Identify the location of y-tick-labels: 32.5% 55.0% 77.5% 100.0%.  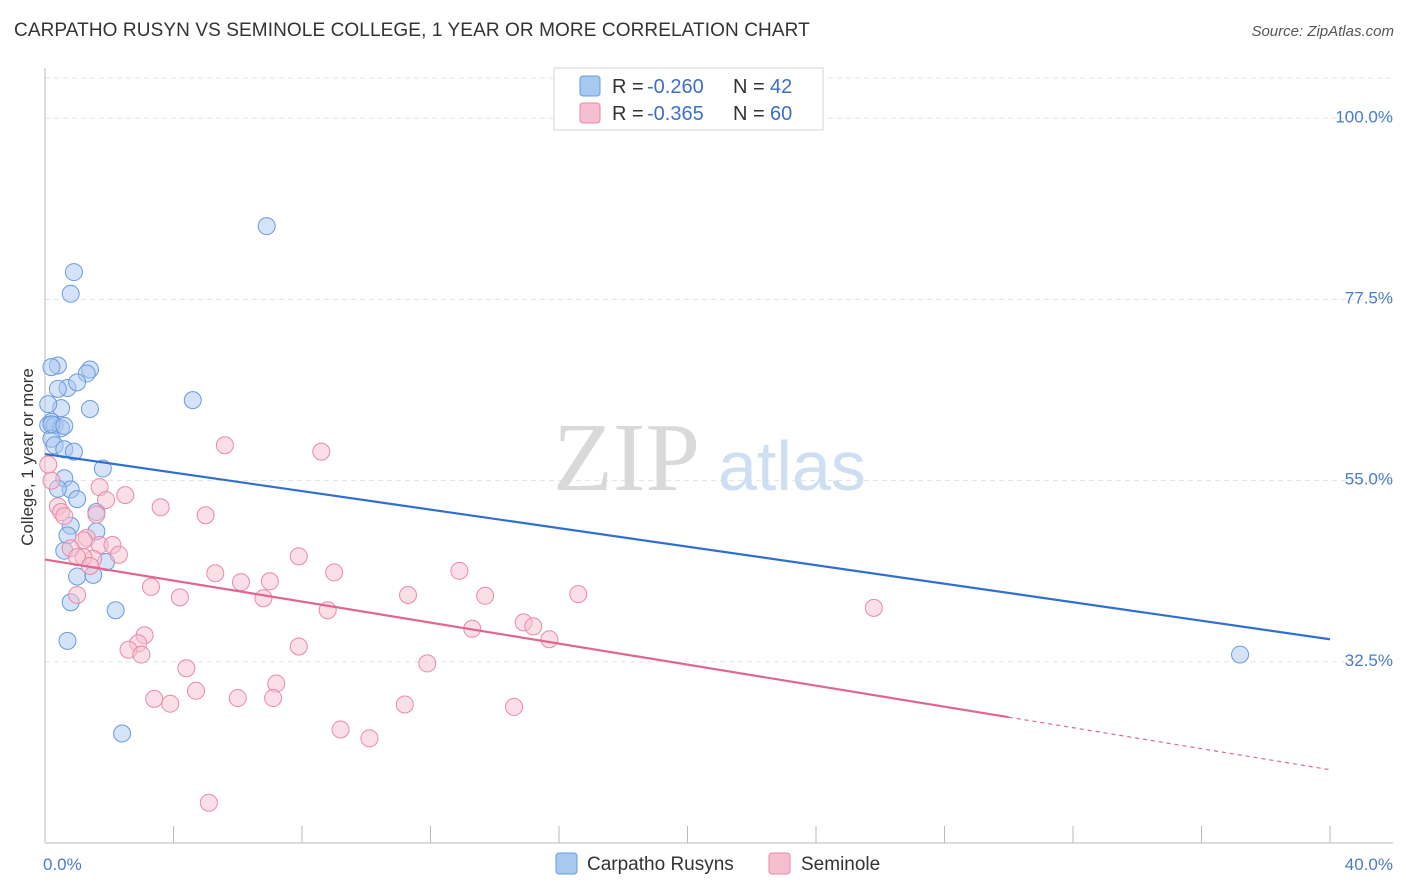
(1364, 388).